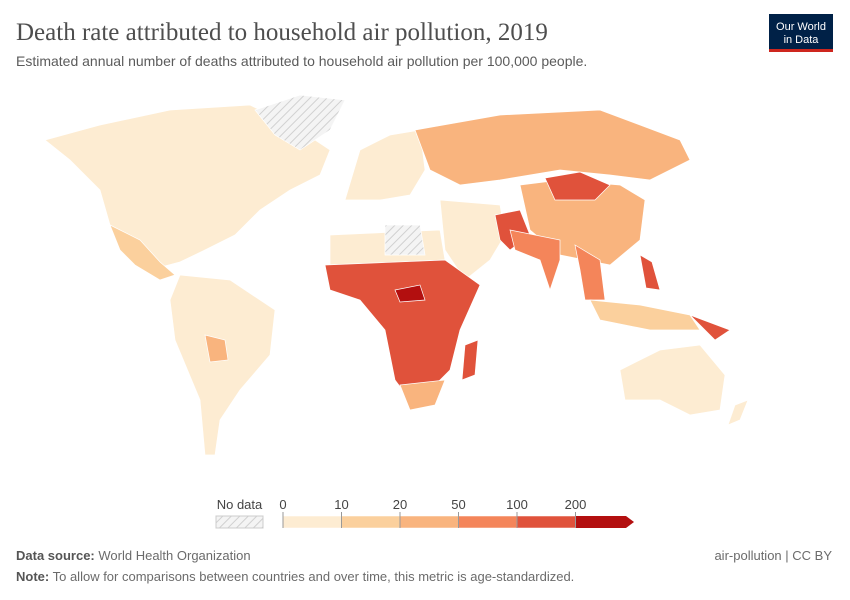 This screenshot has height=600, width=850. I want to click on legend: No data 0 10 20 50 100 200, so click(424, 513).